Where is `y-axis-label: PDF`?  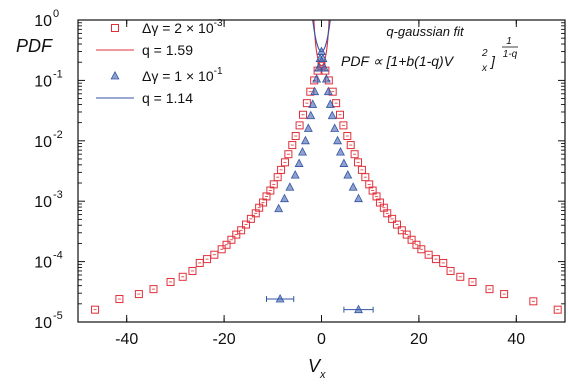
y-axis-label: PDF is located at coordinates (34, 46).